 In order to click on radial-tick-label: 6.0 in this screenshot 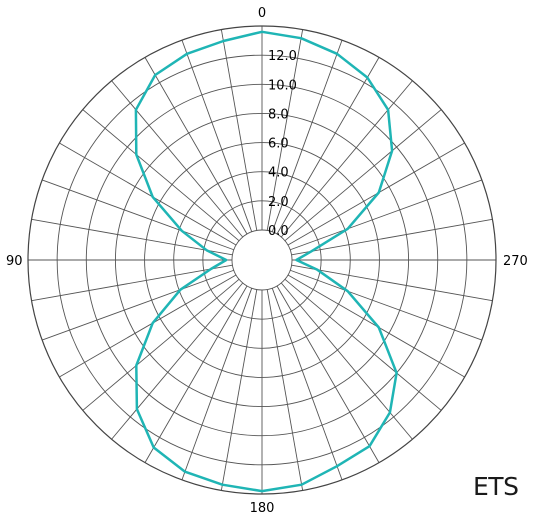, I will do `click(278, 144)`.